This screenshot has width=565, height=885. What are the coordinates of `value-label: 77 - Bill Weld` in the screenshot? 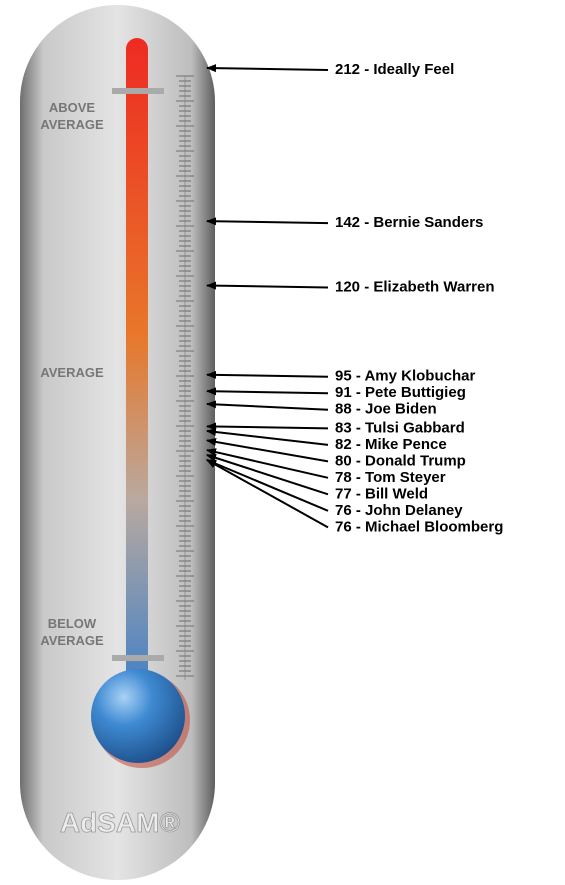 It's located at (381, 493).